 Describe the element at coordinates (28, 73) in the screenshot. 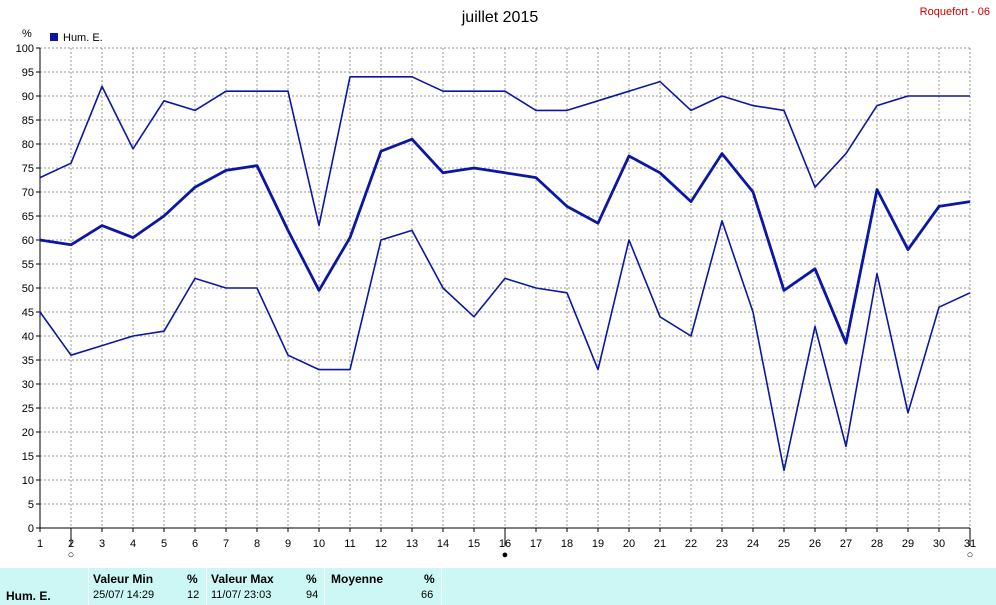

I see `y-tick-label: 95` at that location.